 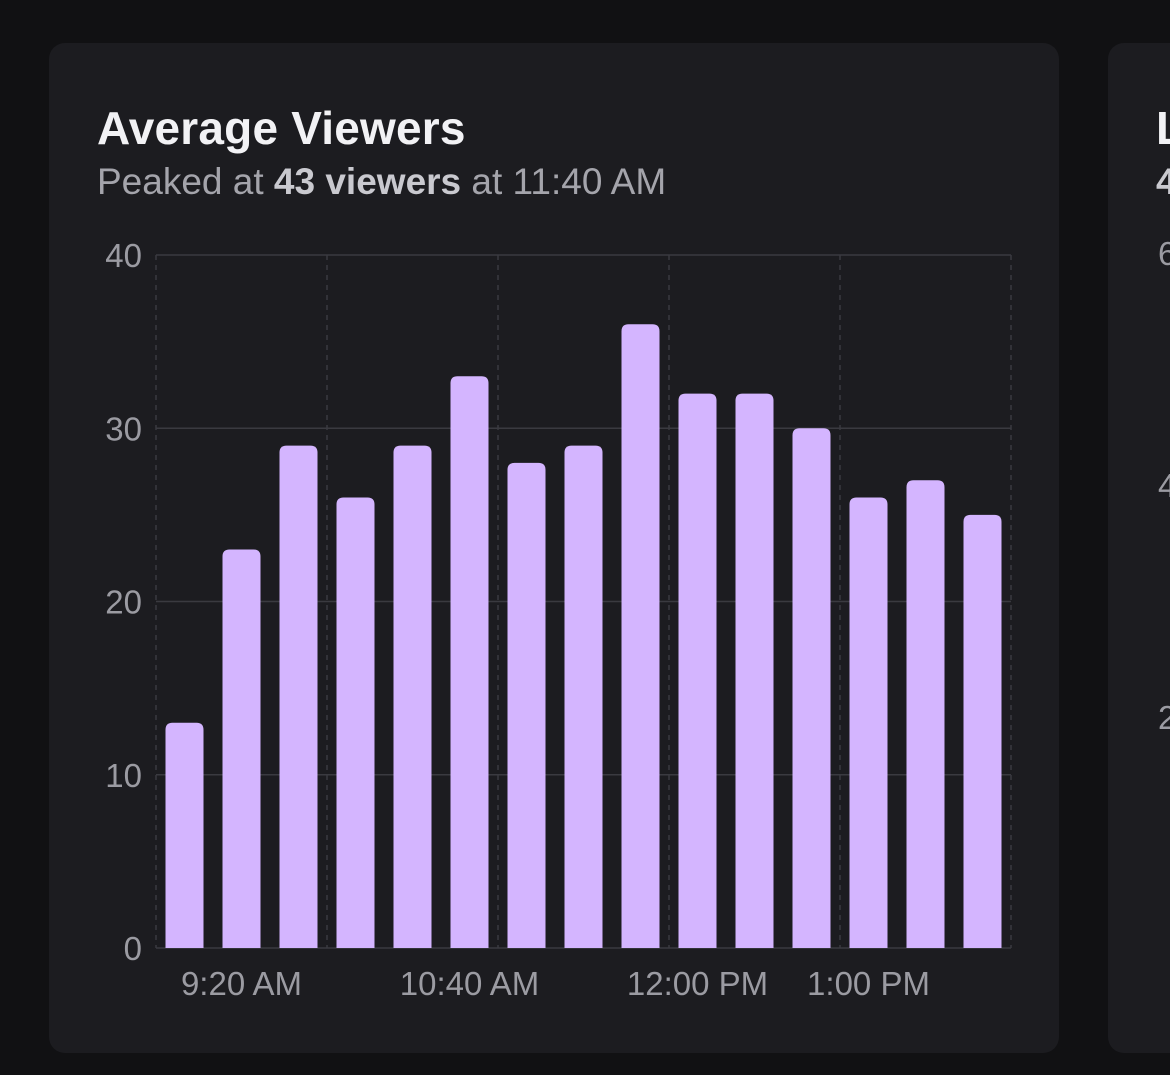 I want to click on bar-10-00-am, so click(x=355, y=722).